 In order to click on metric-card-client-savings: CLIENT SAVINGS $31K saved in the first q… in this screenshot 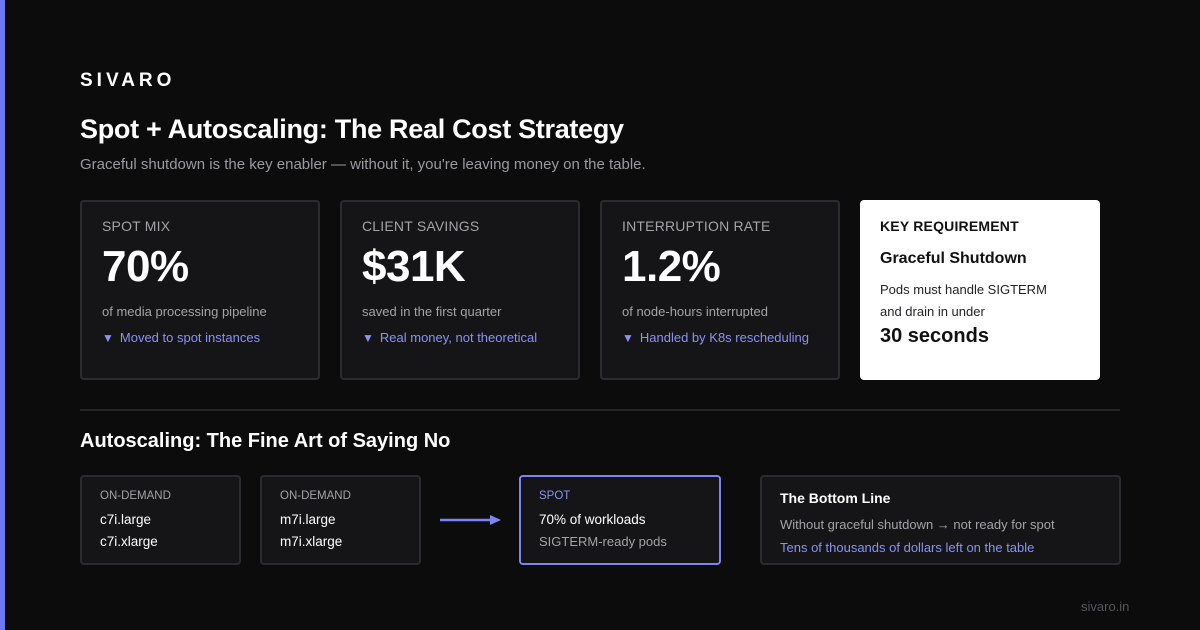, I will do `click(460, 290)`.